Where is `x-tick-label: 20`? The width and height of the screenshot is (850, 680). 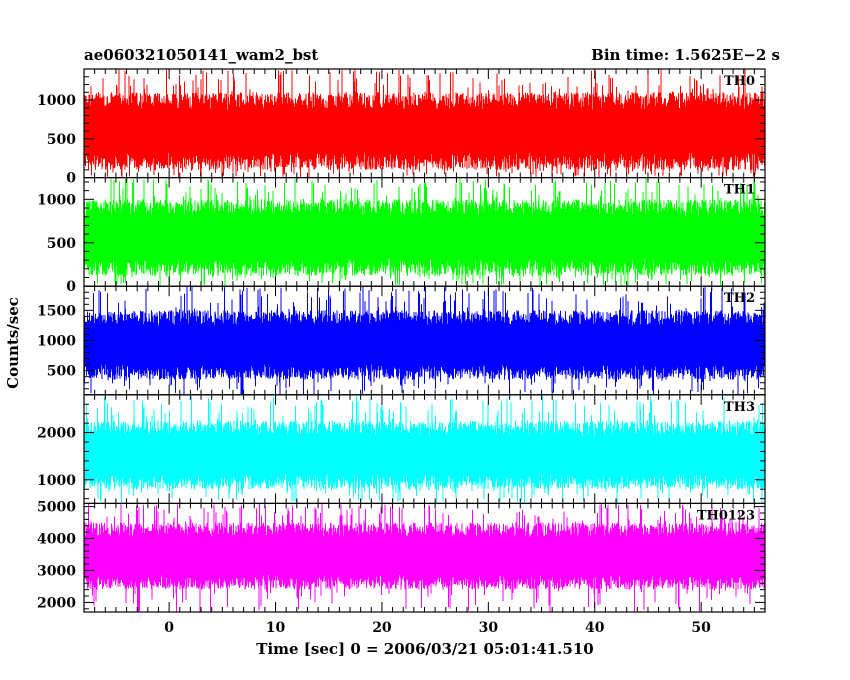 x-tick-label: 20 is located at coordinates (382, 628).